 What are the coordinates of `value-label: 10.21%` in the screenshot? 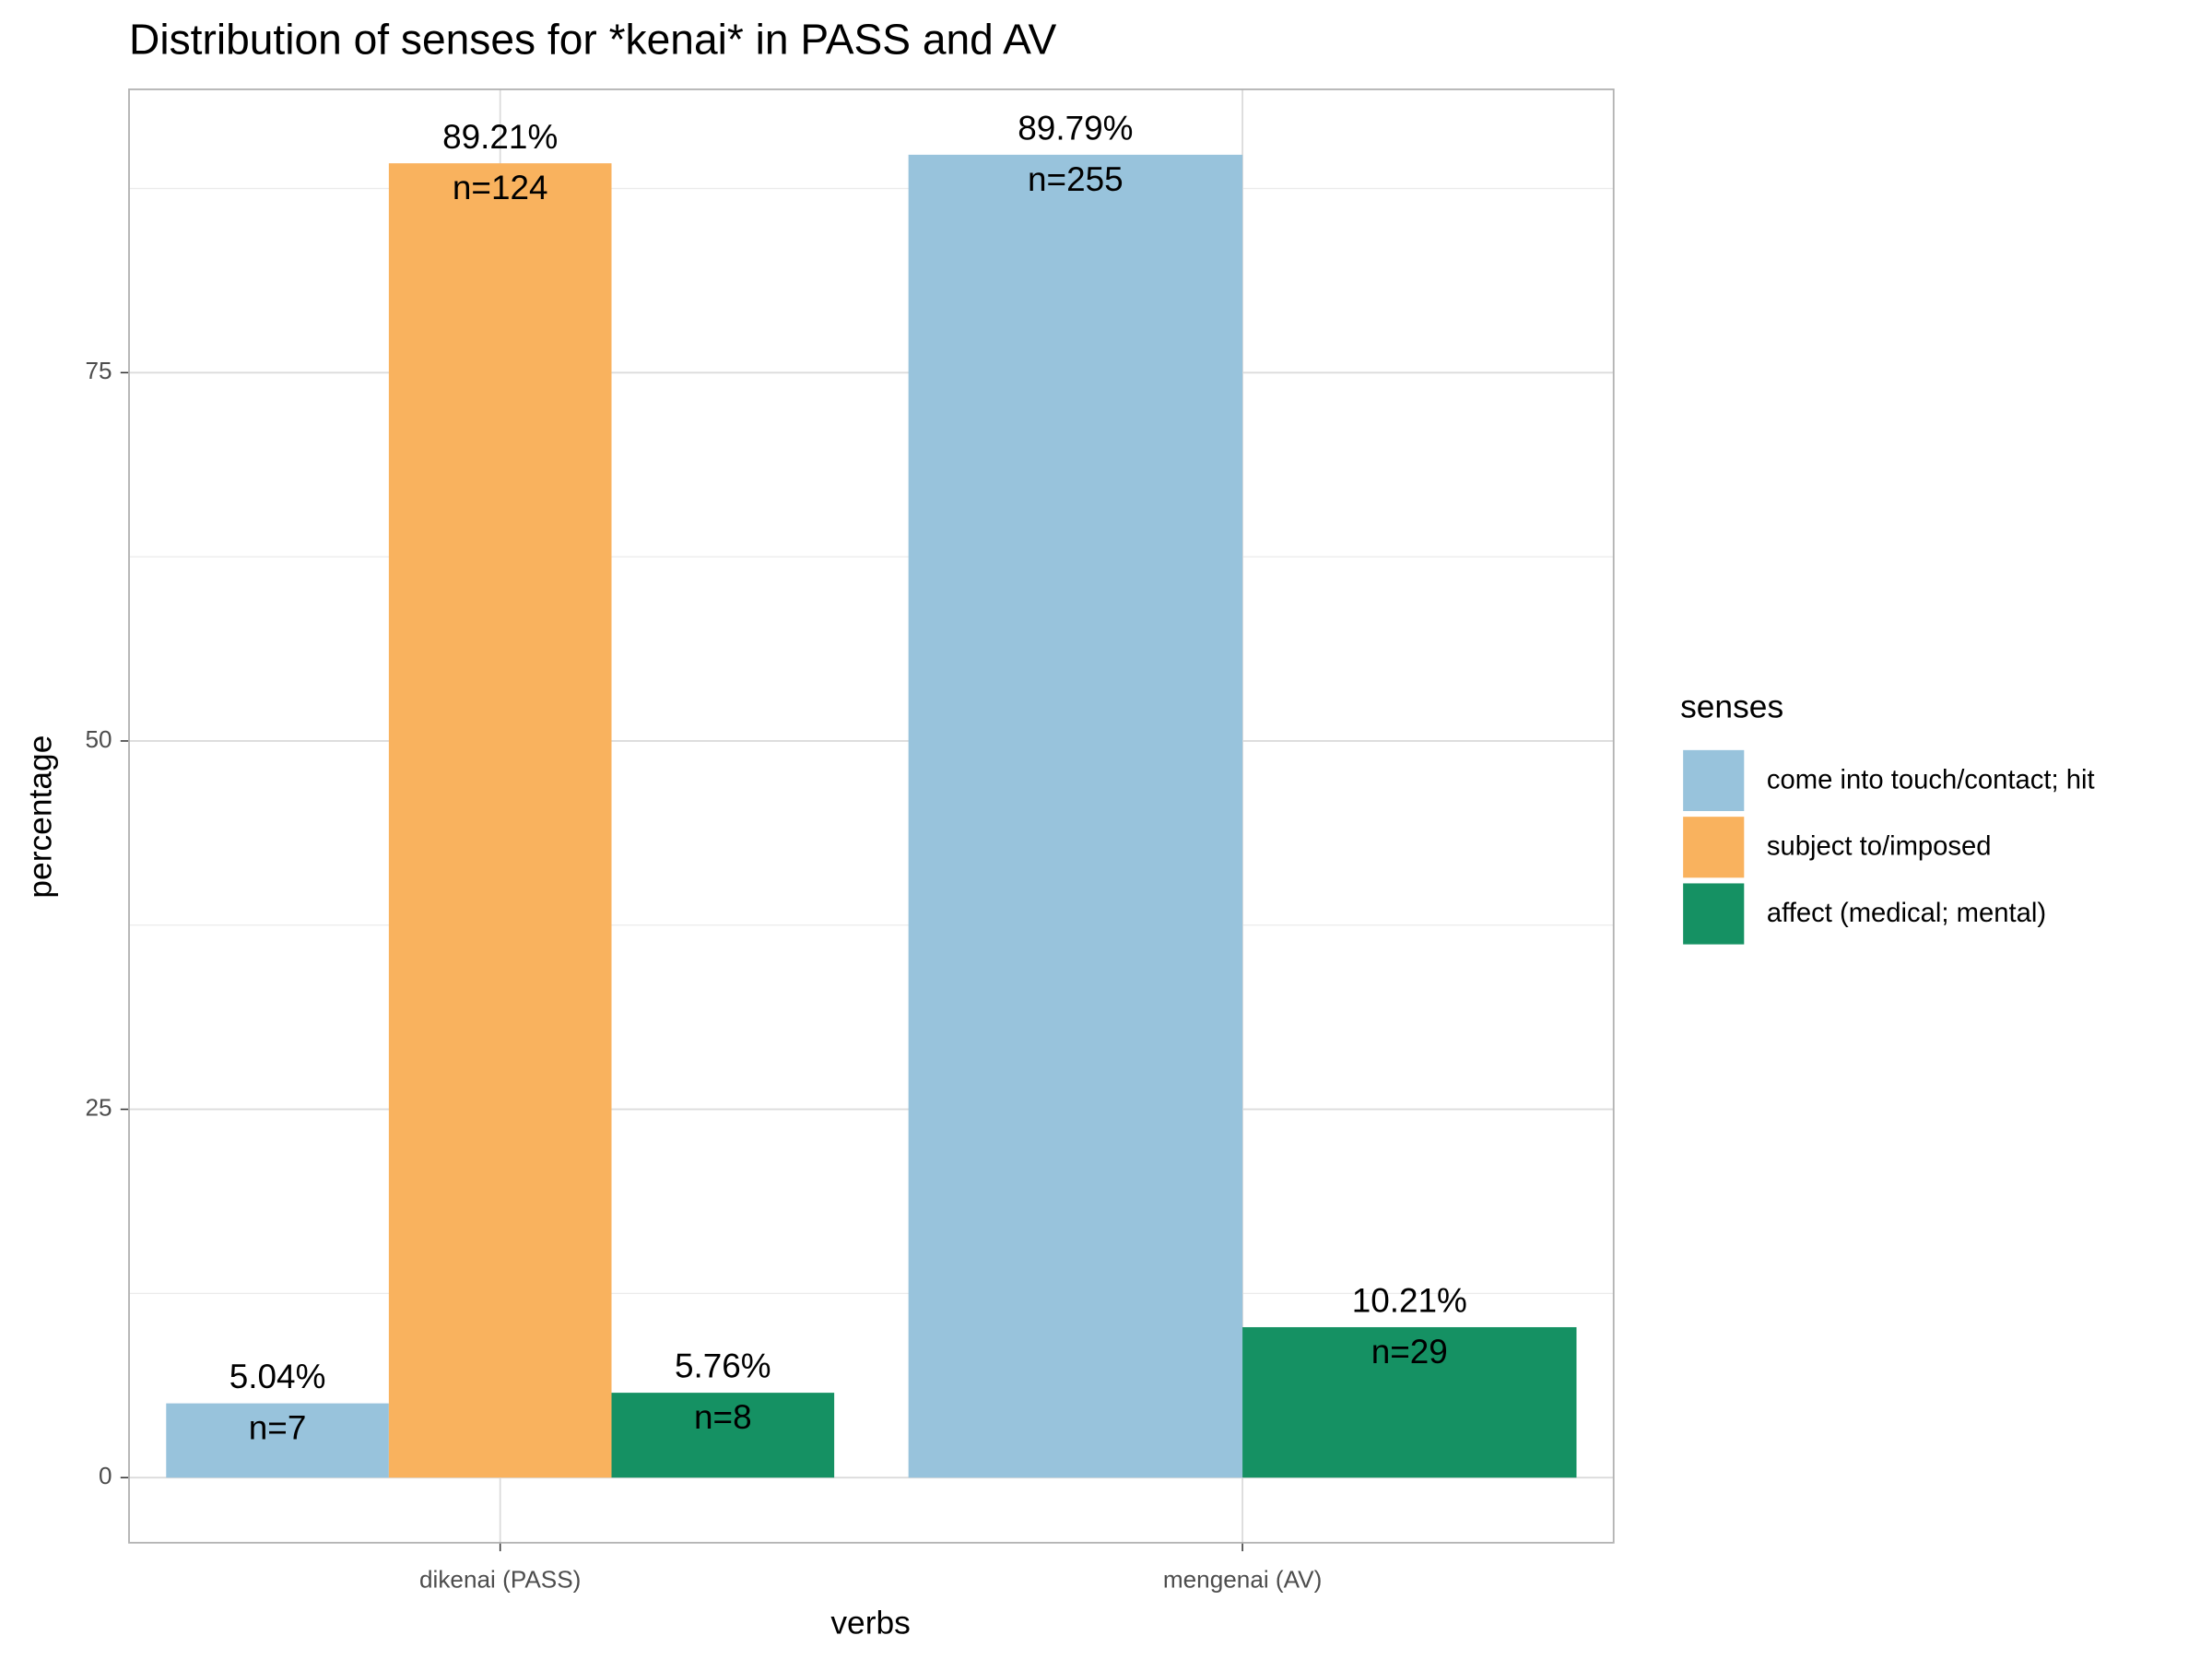 It's located at (1409, 1301).